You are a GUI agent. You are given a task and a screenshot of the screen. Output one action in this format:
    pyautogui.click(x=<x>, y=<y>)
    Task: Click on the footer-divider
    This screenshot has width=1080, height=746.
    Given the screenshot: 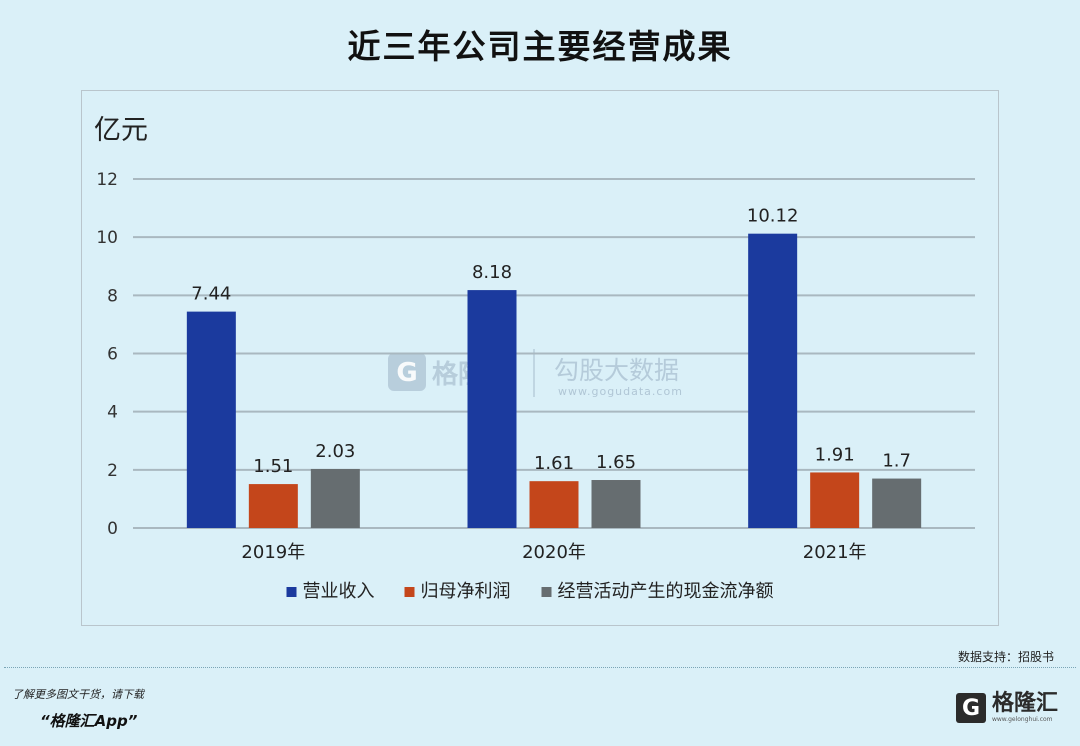 What is the action you would take?
    pyautogui.click(x=540, y=667)
    